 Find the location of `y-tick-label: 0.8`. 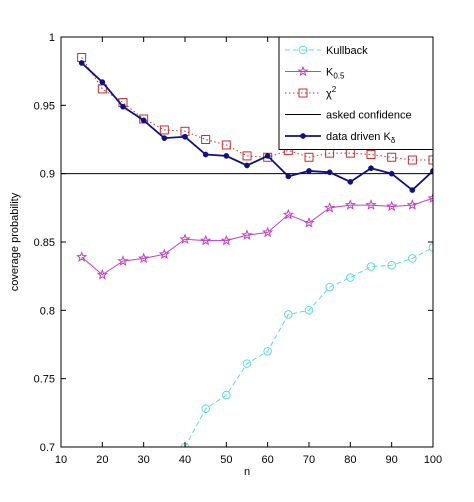

y-tick-label: 0.8 is located at coordinates (47, 311).